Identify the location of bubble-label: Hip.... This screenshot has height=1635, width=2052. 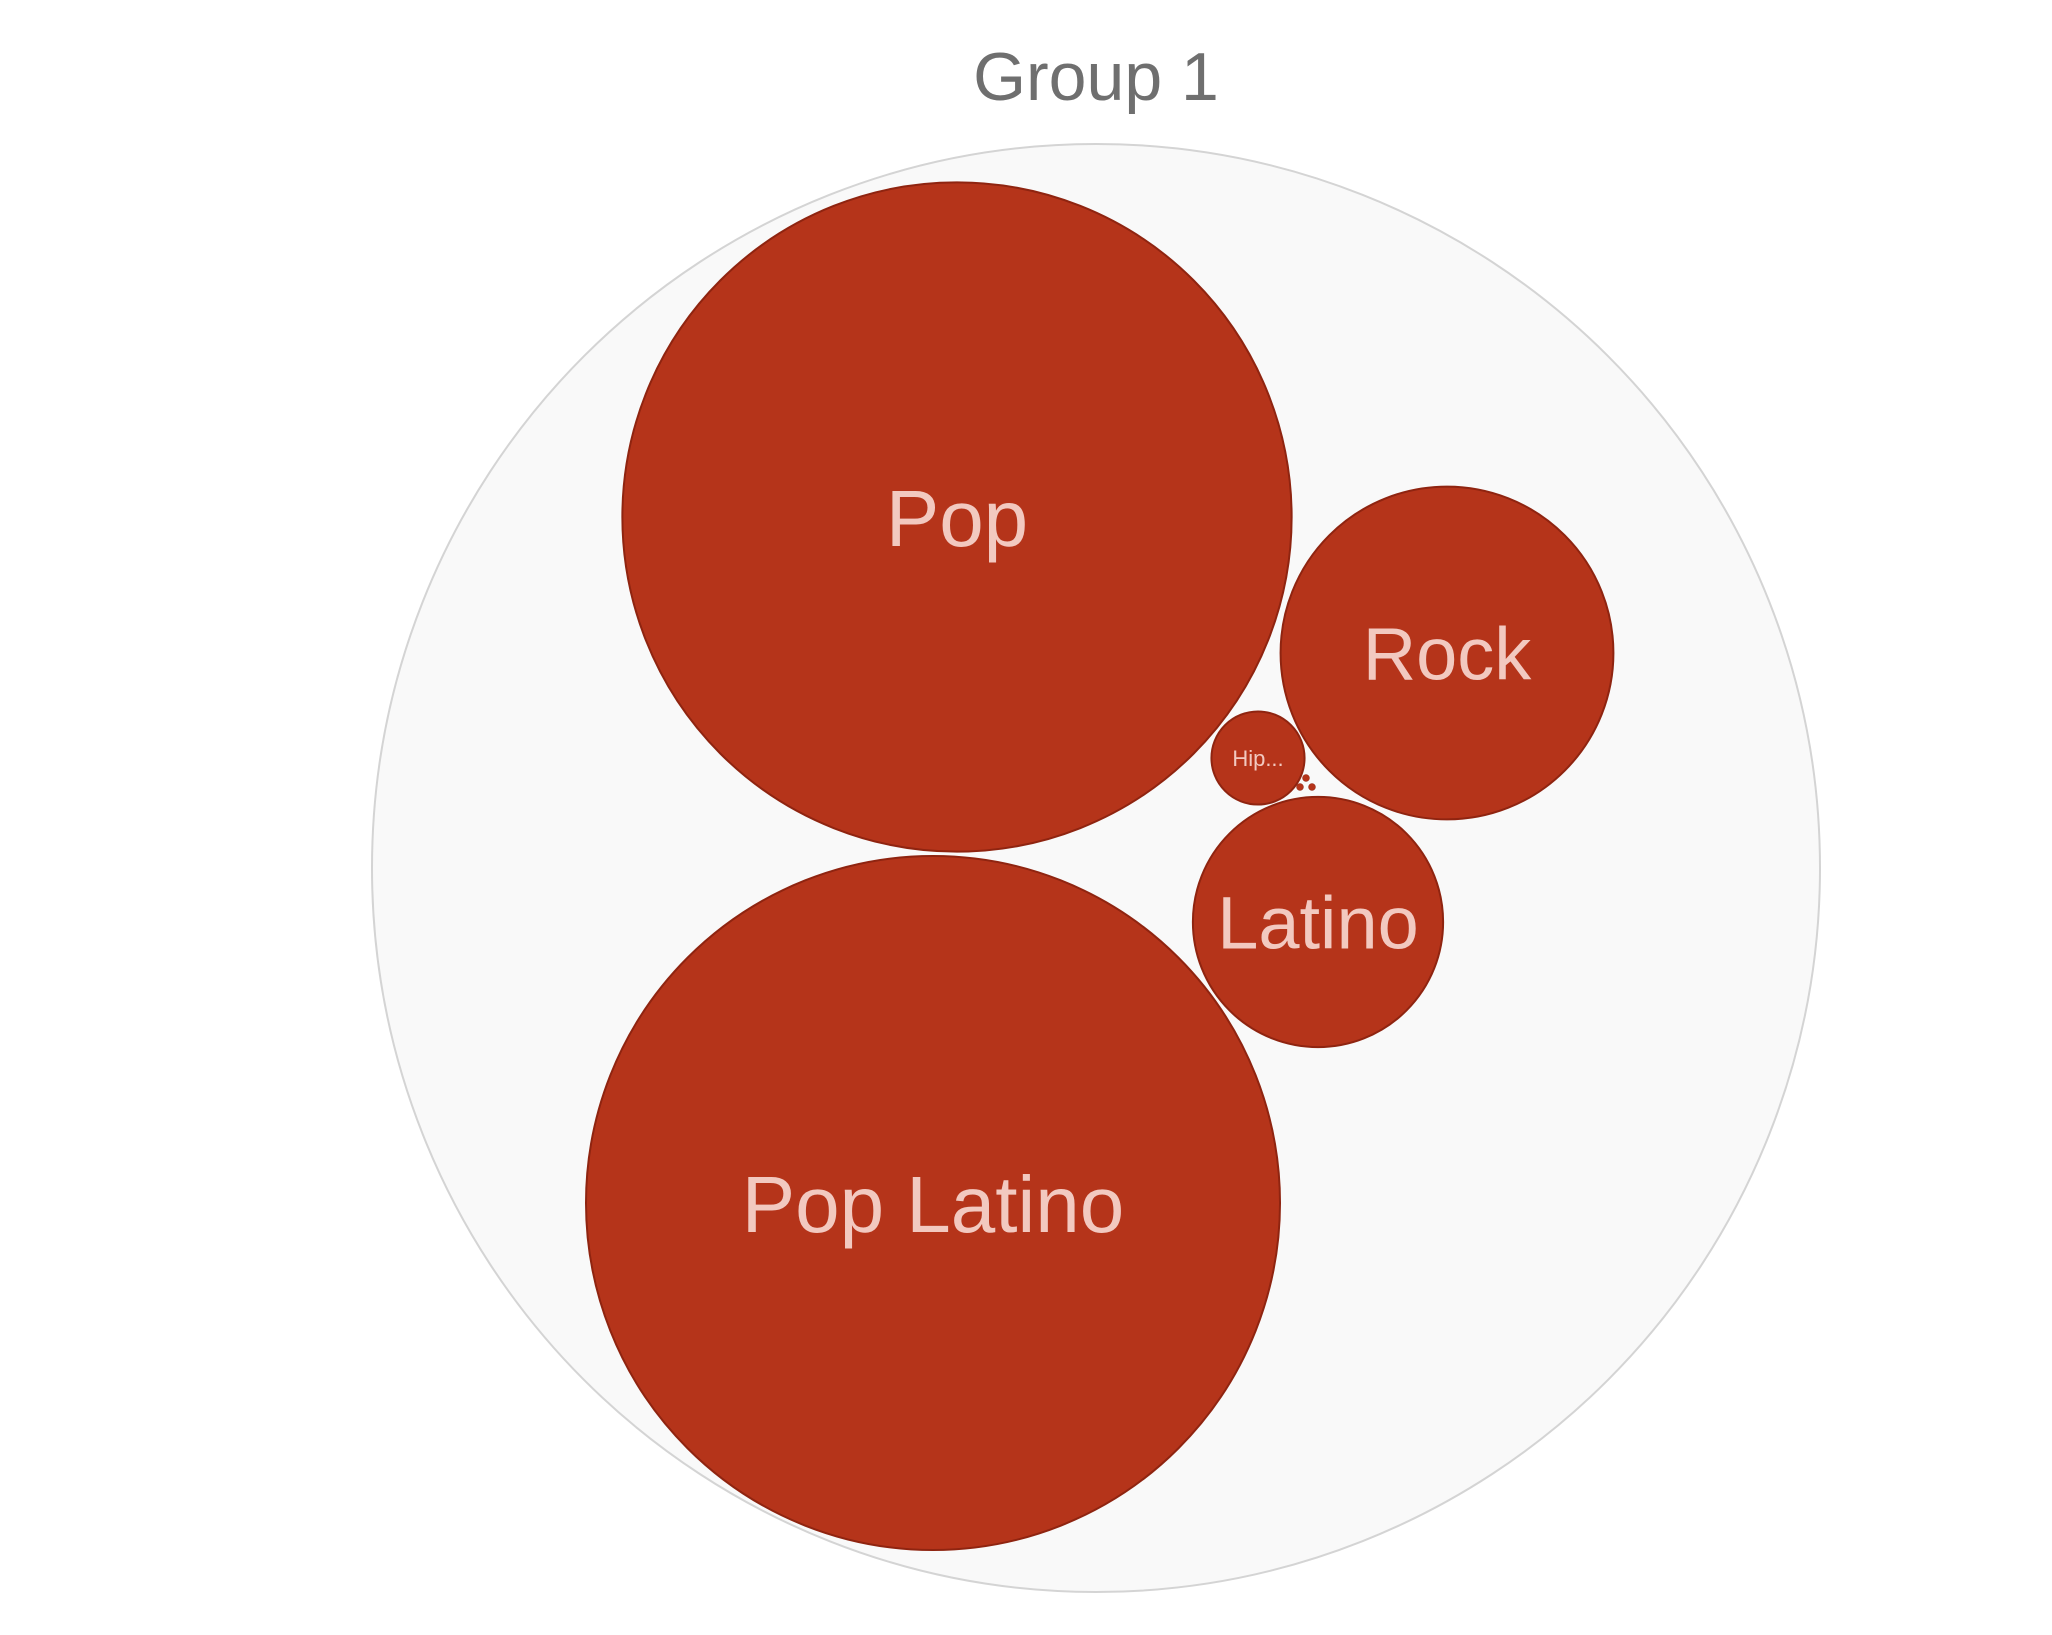
(1257, 758).